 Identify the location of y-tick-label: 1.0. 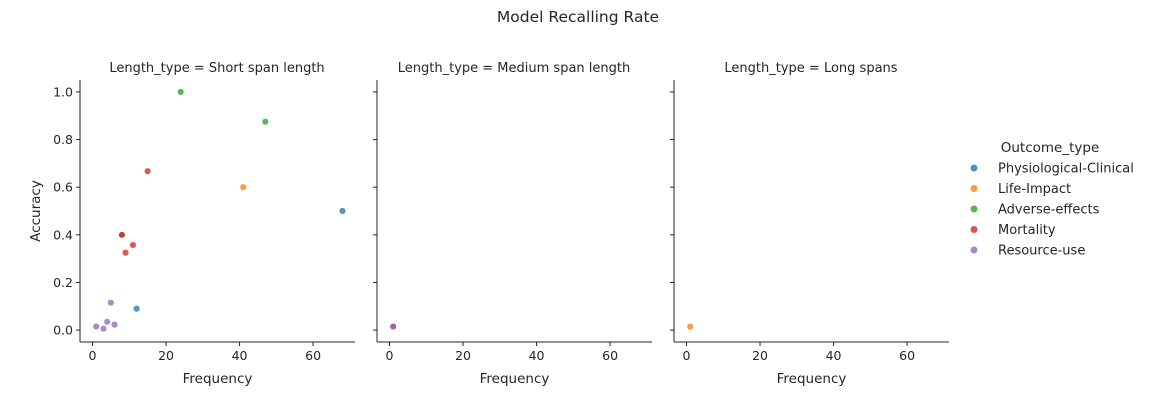
(63, 91).